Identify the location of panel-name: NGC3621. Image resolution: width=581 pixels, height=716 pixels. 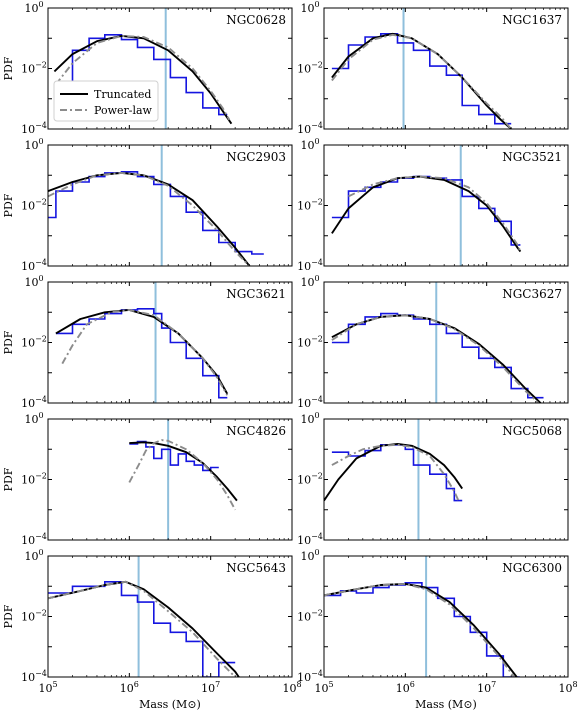
(256, 294).